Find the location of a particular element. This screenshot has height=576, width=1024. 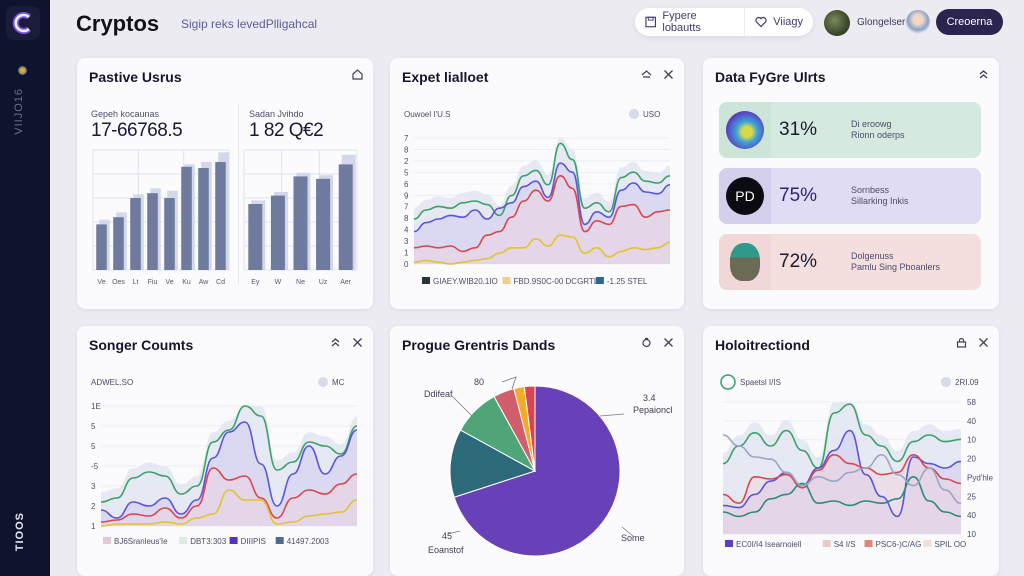

create-button: Creoerna is located at coordinates (969, 22).